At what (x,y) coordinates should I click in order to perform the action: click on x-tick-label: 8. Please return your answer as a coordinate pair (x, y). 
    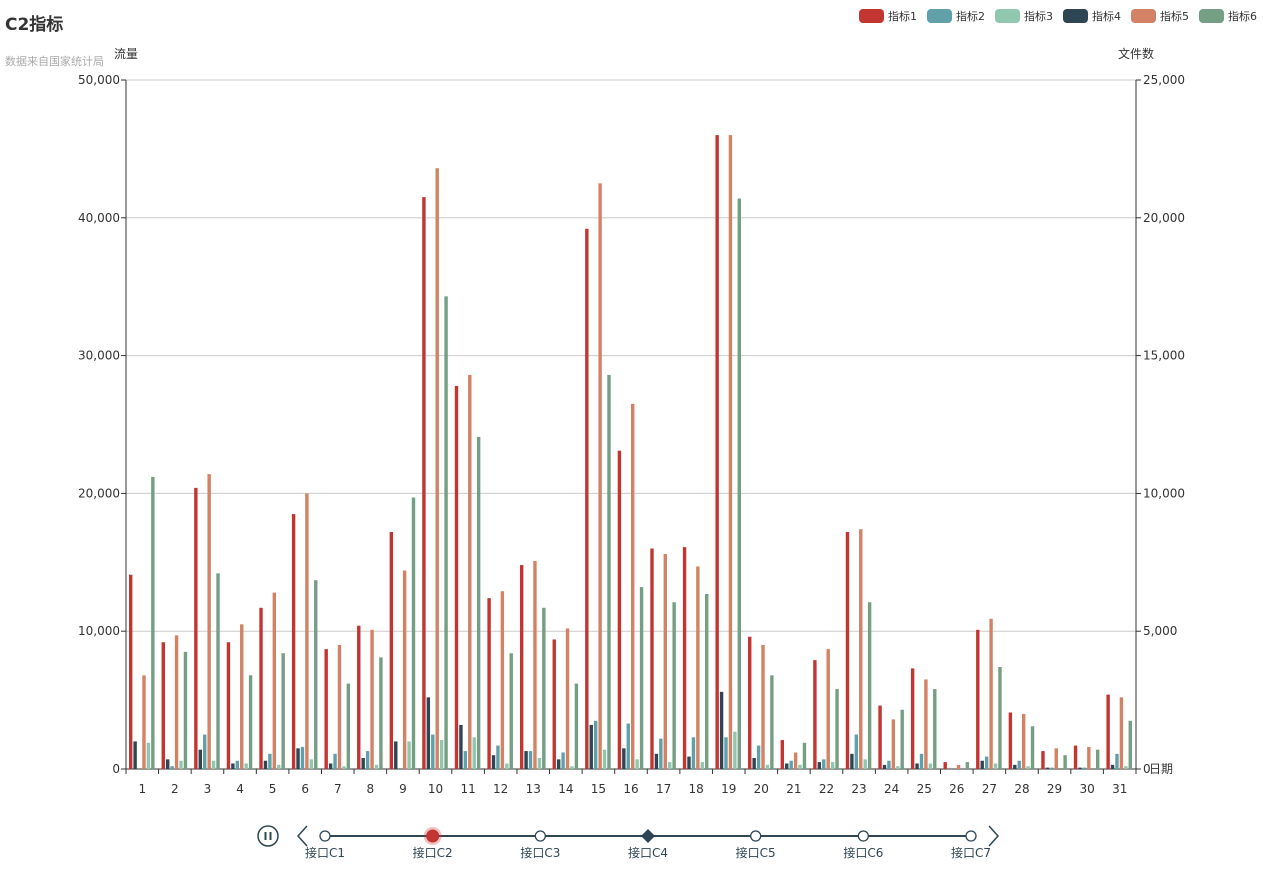
    Looking at the image, I should click on (371, 789).